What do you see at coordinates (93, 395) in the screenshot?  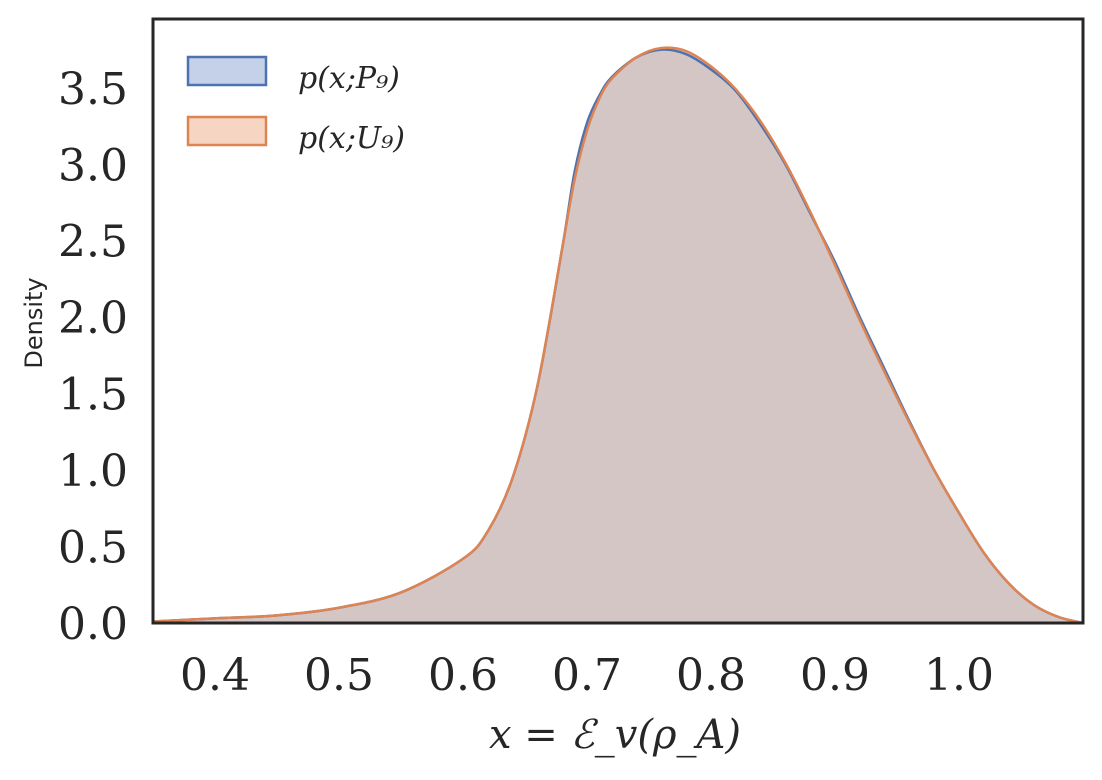 I see `y-tick-label: 1.5` at bounding box center [93, 395].